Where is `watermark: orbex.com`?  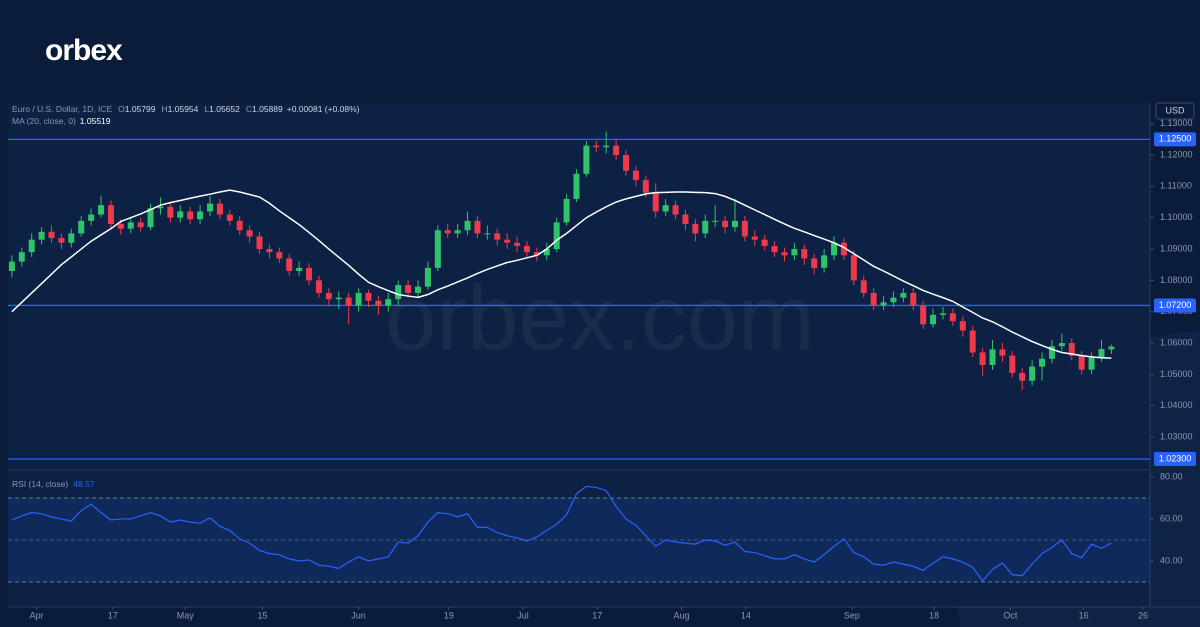 watermark: orbex.com is located at coordinates (600, 318).